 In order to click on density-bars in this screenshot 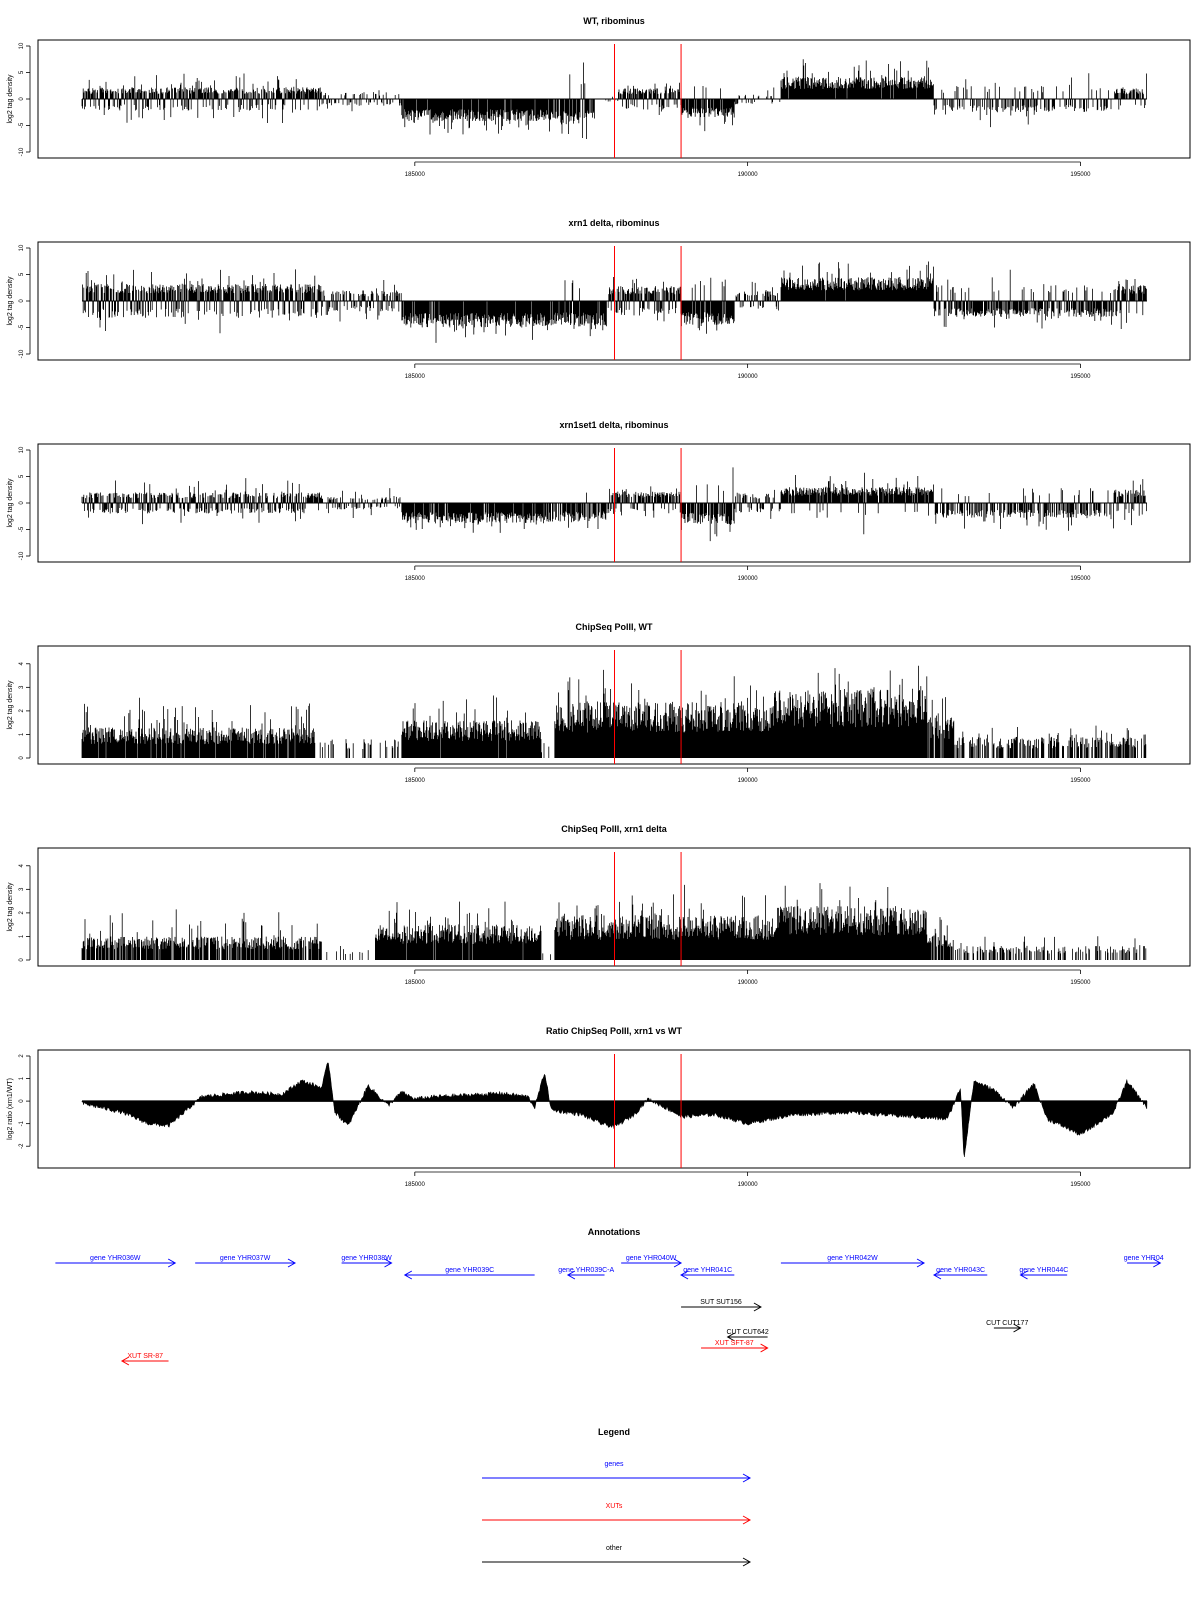, I will do `click(614, 504)`.